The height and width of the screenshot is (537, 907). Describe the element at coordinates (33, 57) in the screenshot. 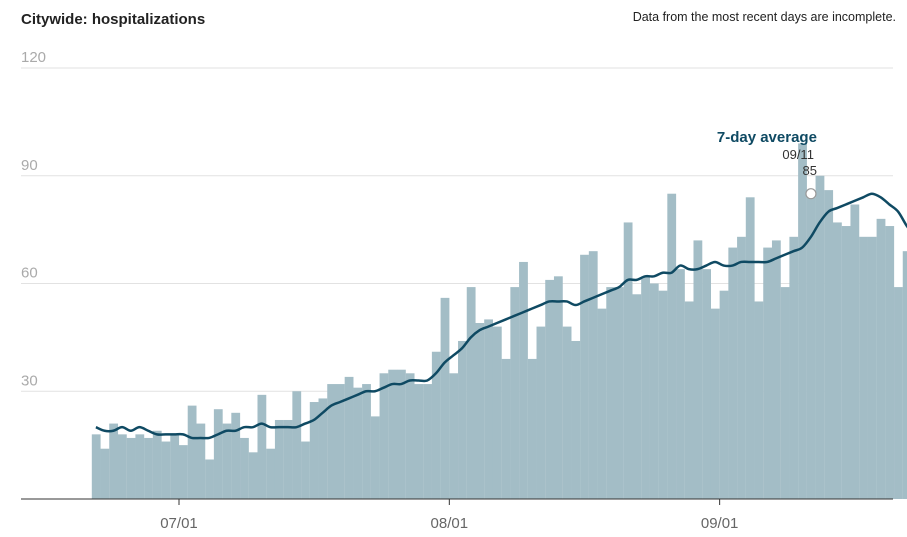

I see `y-tick-label: 120` at that location.